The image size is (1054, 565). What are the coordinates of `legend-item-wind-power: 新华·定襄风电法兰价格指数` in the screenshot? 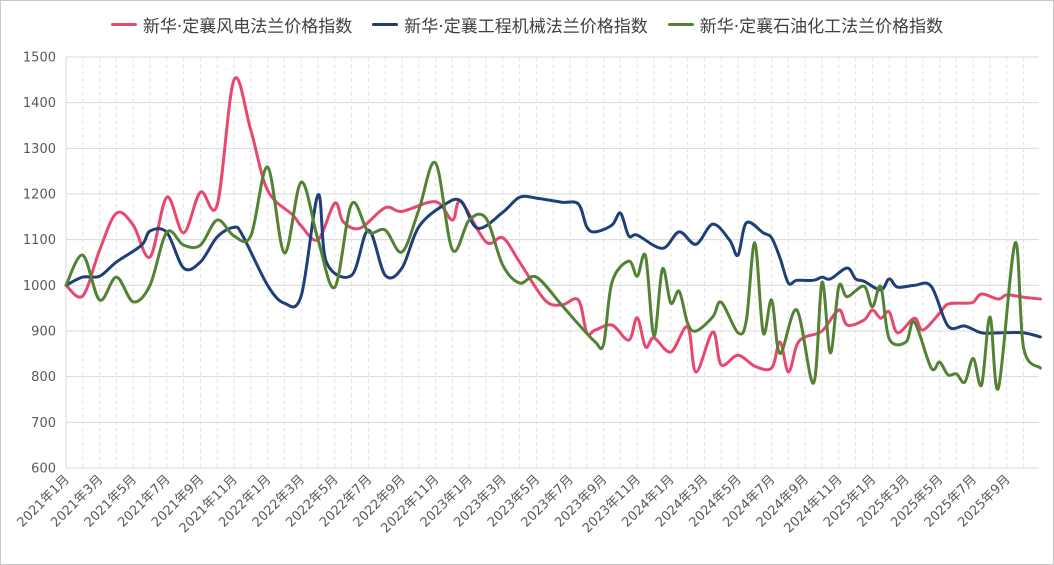 It's located at (231, 24).